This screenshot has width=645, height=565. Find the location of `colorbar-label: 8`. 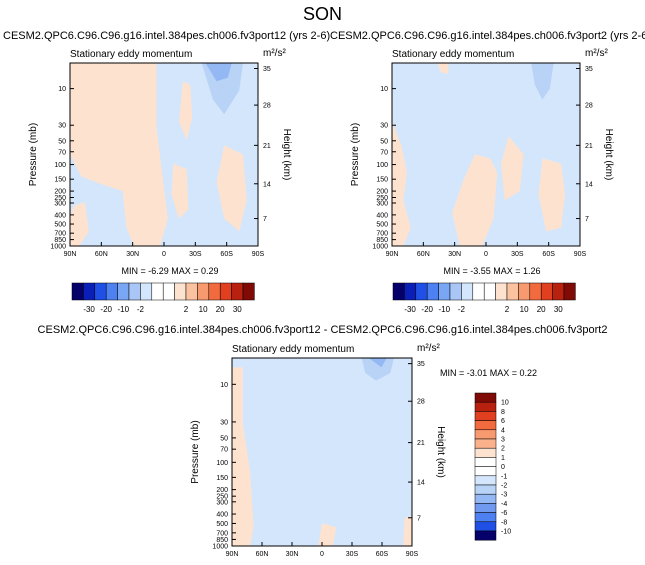

colorbar-label: 8 is located at coordinates (503, 412).